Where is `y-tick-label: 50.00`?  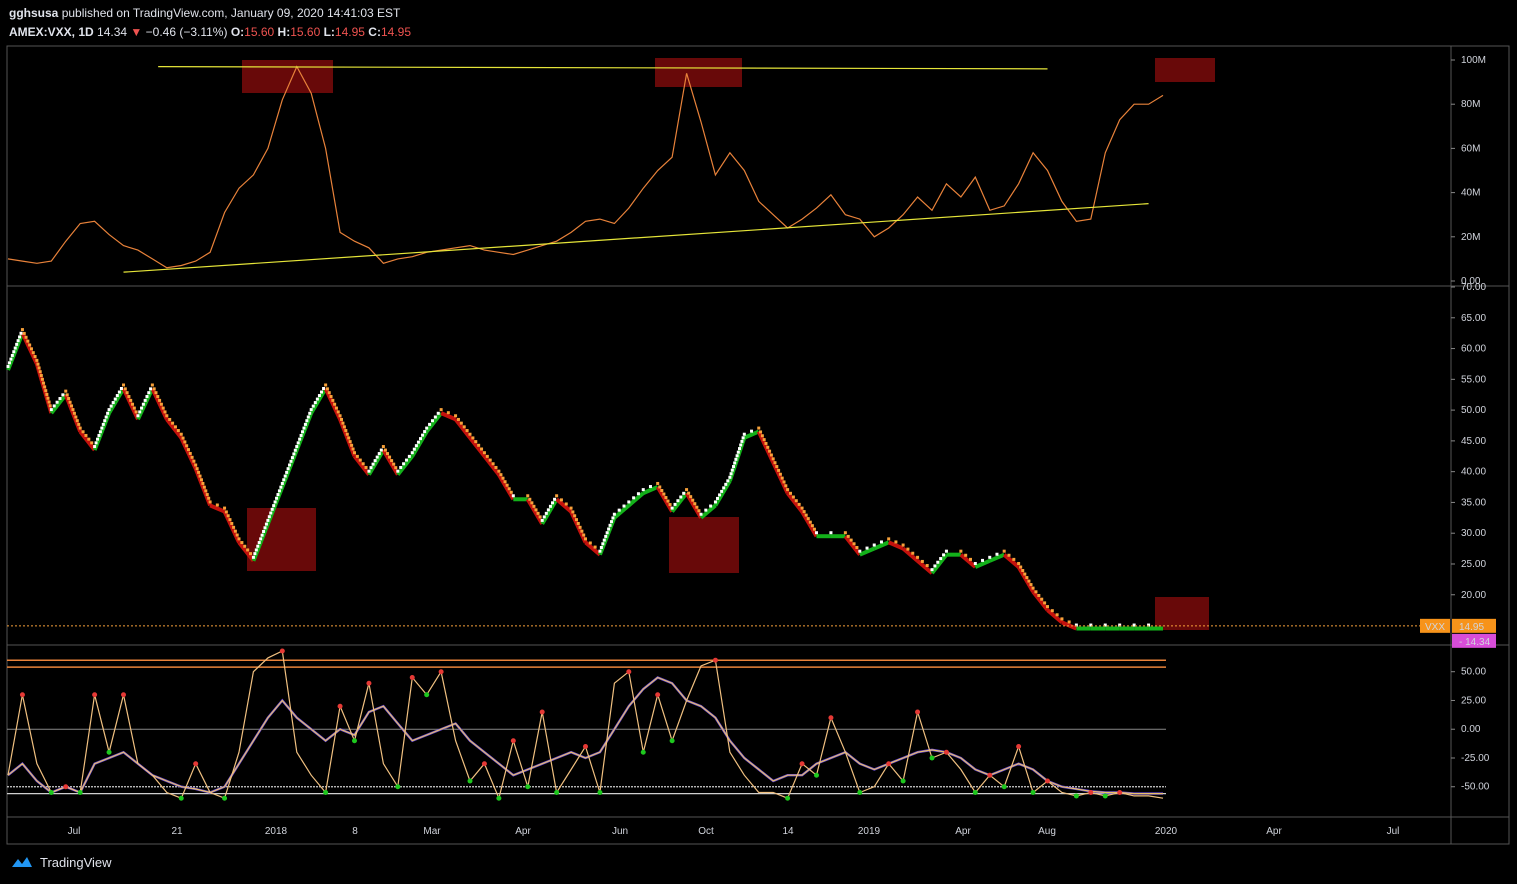 y-tick-label: 50.00 is located at coordinates (1473, 410).